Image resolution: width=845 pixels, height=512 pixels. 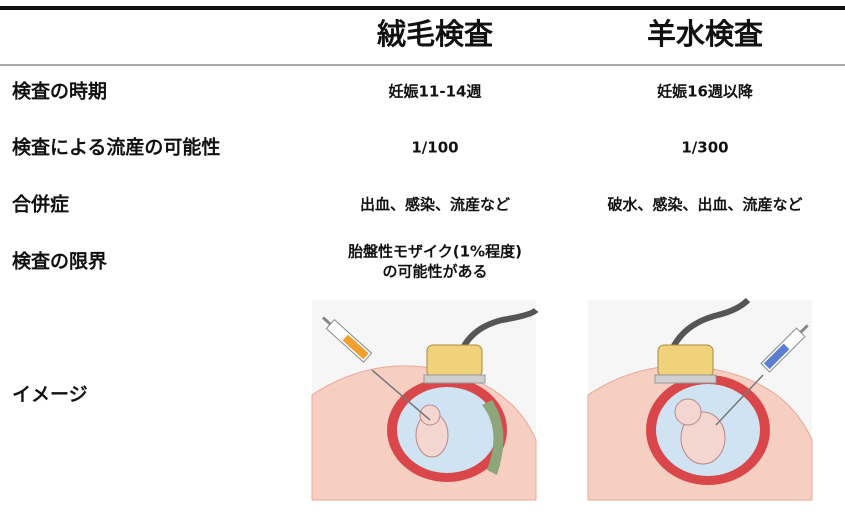 What do you see at coordinates (703, 438) in the screenshot?
I see `fetus` at bounding box center [703, 438].